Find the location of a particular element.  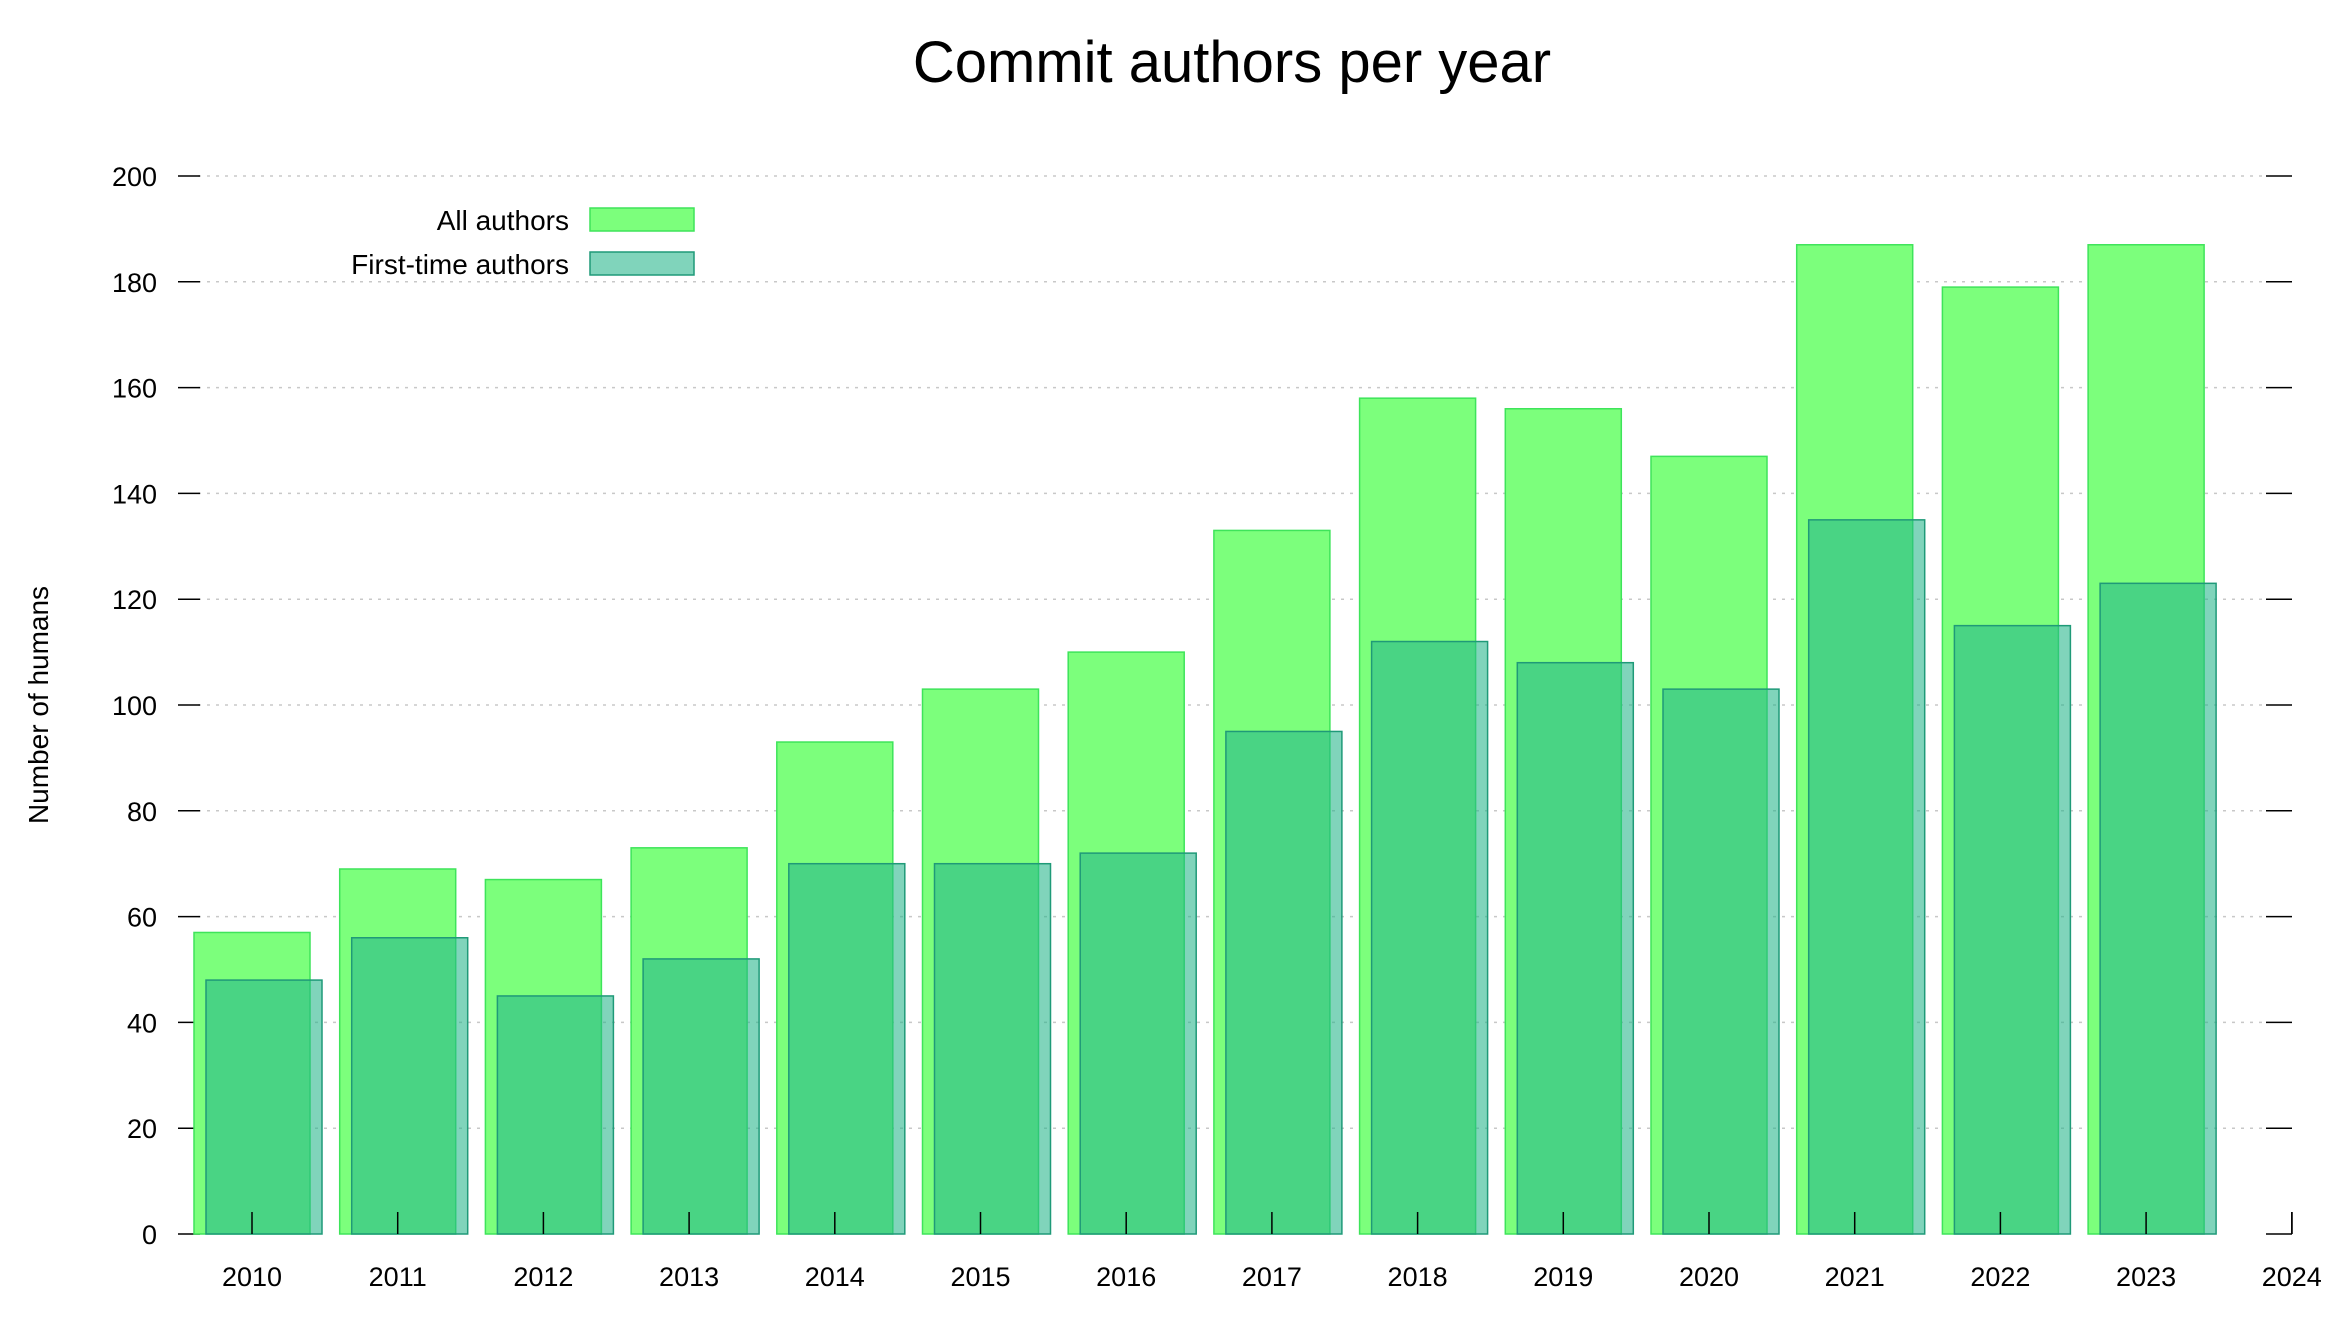

y-tick-label: 140 is located at coordinates (134, 494).